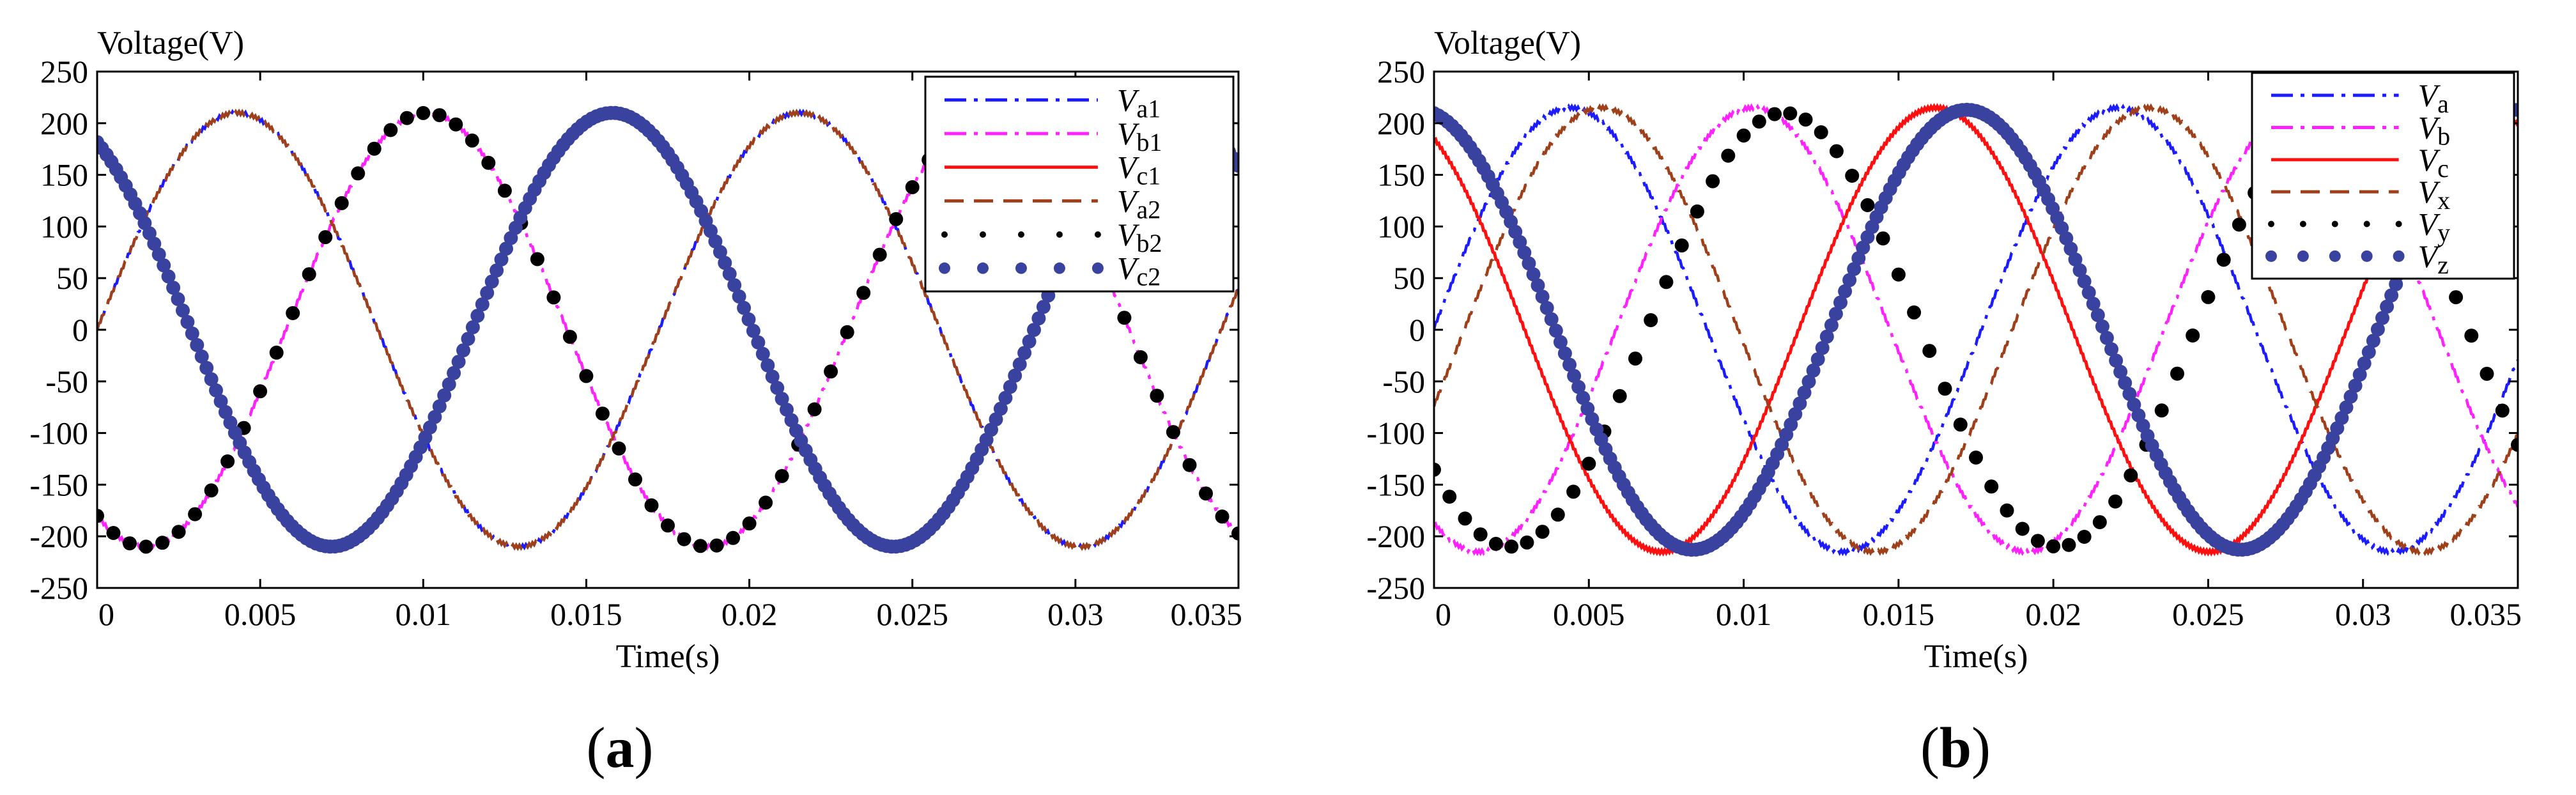  Describe the element at coordinates (1207, 614) in the screenshot. I see `x-tick-label: 0.035` at that location.